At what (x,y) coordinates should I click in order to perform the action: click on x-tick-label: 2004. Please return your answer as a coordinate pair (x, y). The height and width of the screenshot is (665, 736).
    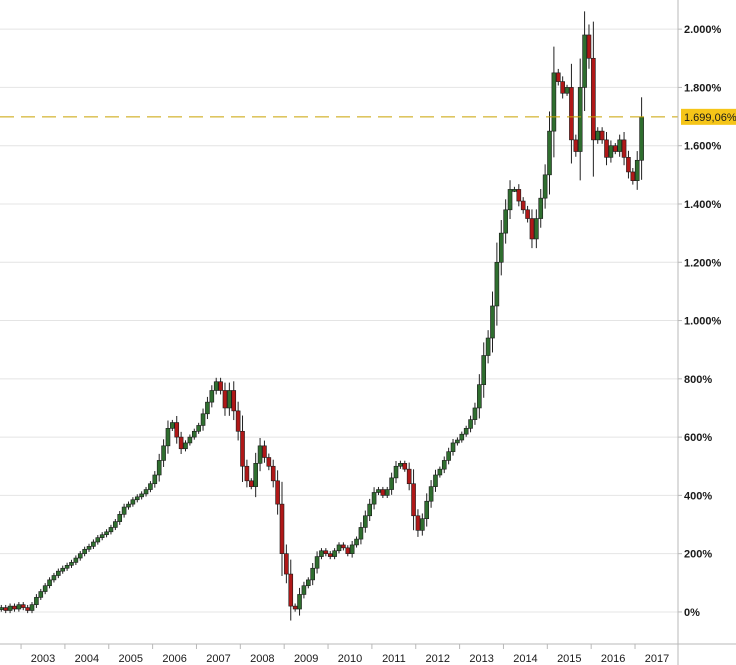
    Looking at the image, I should click on (87, 659).